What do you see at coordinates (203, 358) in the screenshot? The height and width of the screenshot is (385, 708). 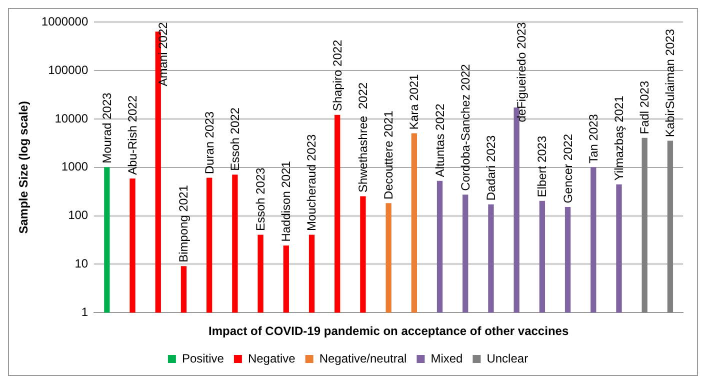 I see `legend-label: Positive` at bounding box center [203, 358].